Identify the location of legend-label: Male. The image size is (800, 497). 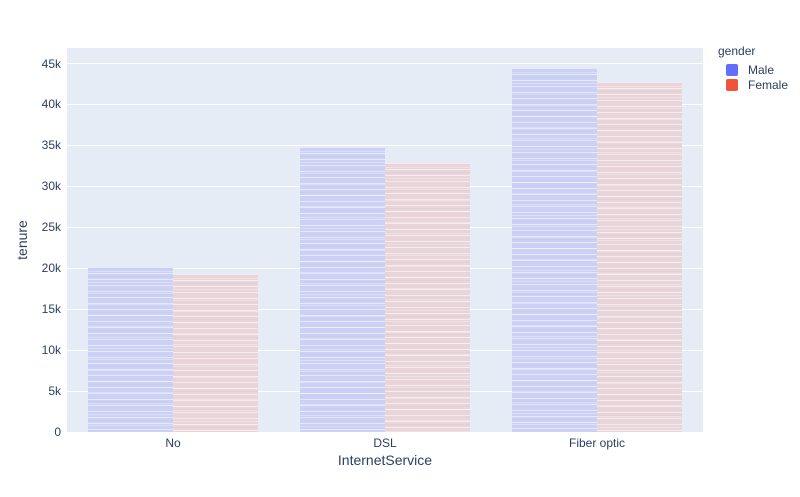
(761, 69).